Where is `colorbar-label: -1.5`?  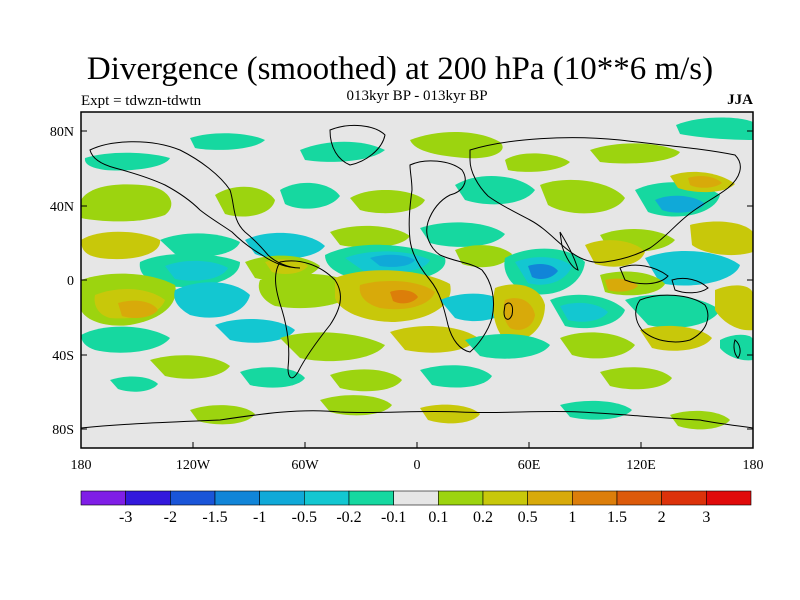 colorbar-label: -1.5 is located at coordinates (214, 517).